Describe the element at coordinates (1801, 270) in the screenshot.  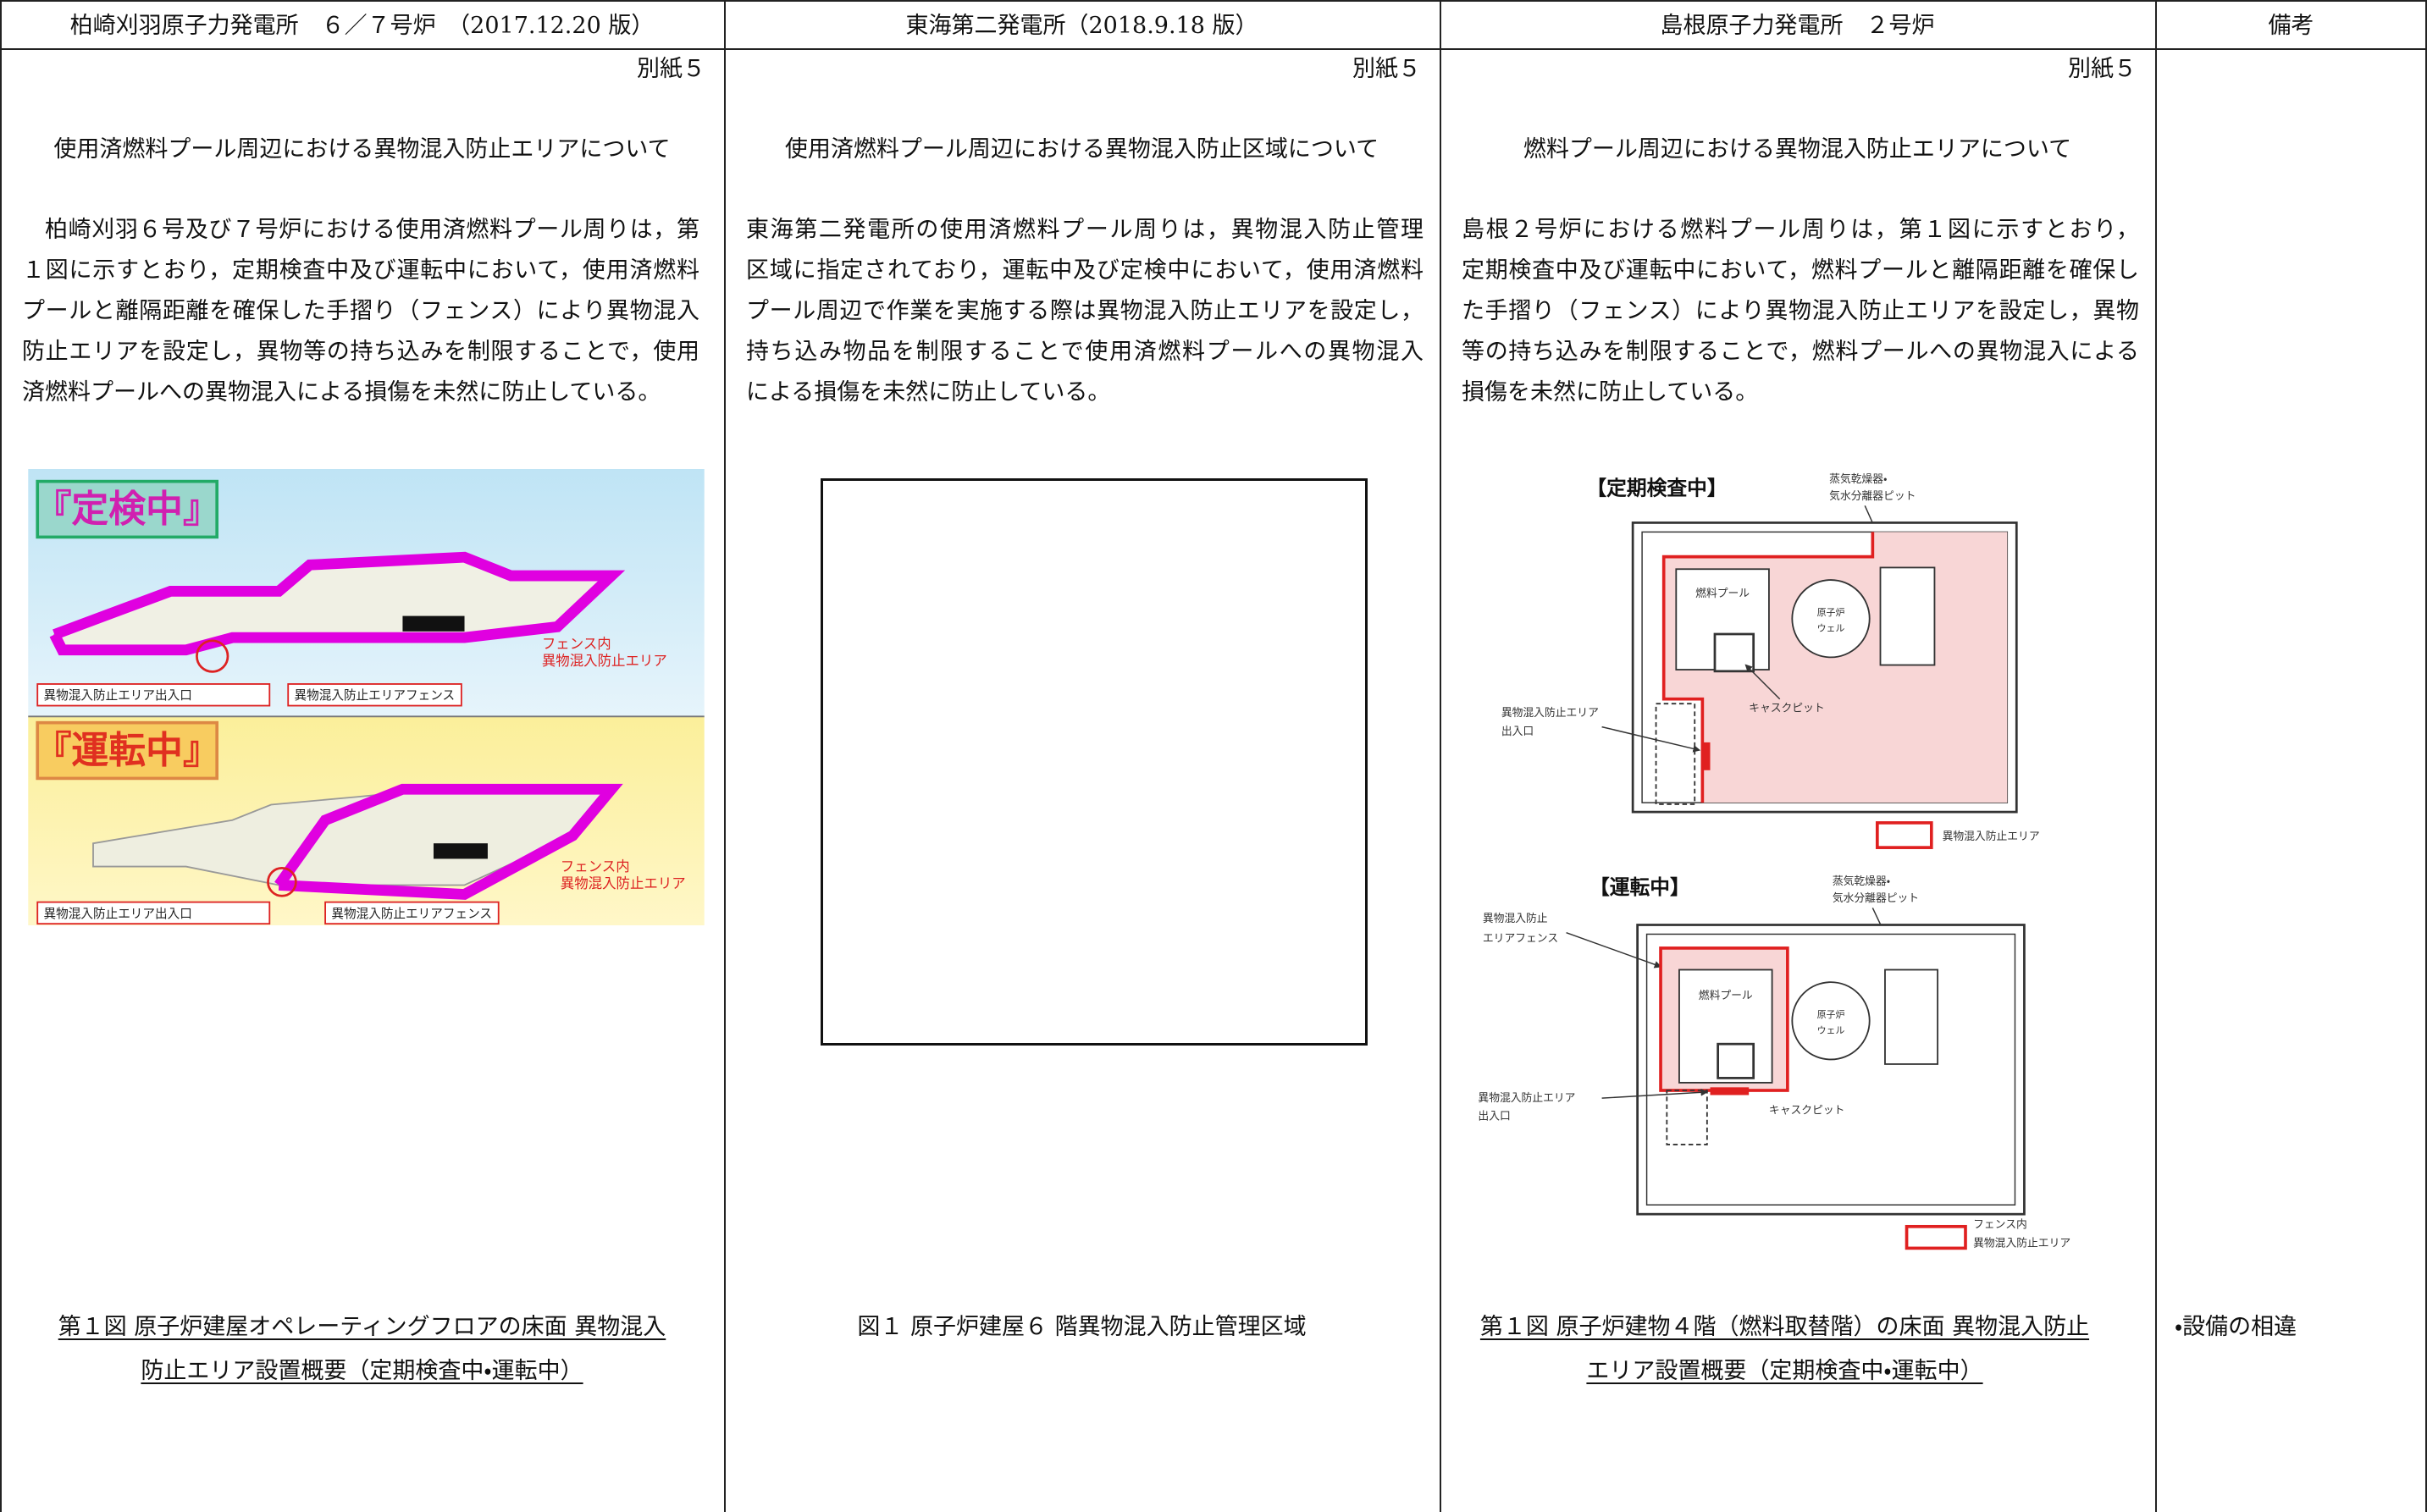
I see `body-line: 定期検査中及び運転中において，燃料プールと離隔距離を確保し` at that location.